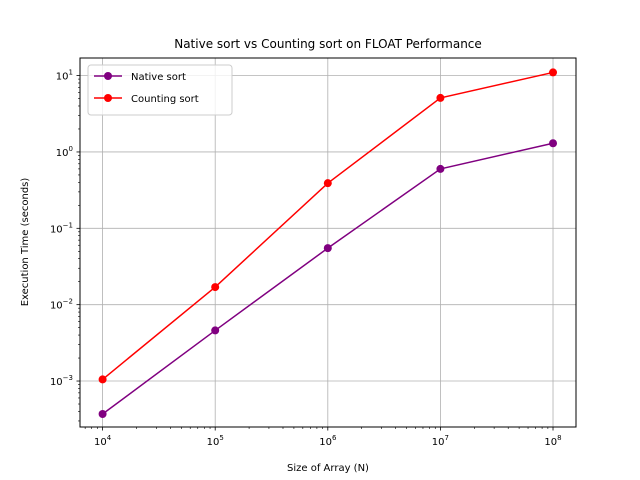 The width and height of the screenshot is (640, 480). I want to click on y-tick-label: 10⁰, so click(64, 152).